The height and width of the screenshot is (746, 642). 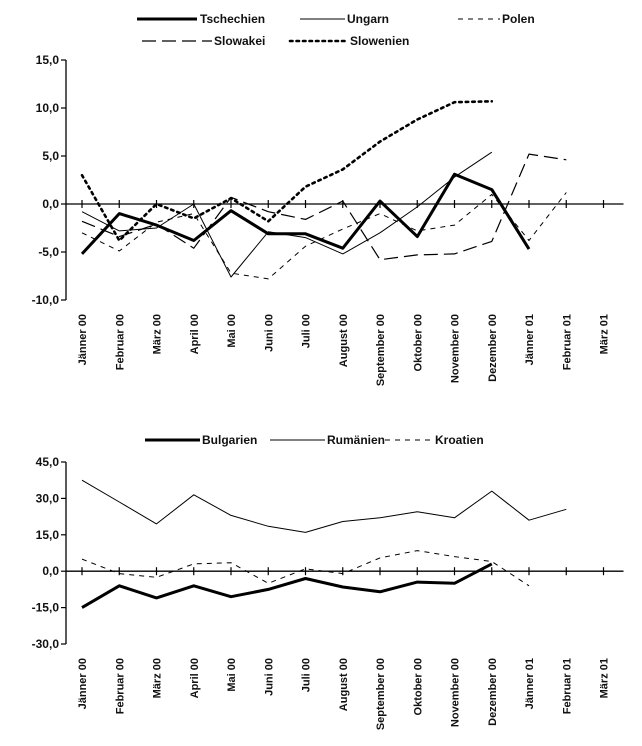 I want to click on legend-label: Bulgarien, so click(x=229, y=440).